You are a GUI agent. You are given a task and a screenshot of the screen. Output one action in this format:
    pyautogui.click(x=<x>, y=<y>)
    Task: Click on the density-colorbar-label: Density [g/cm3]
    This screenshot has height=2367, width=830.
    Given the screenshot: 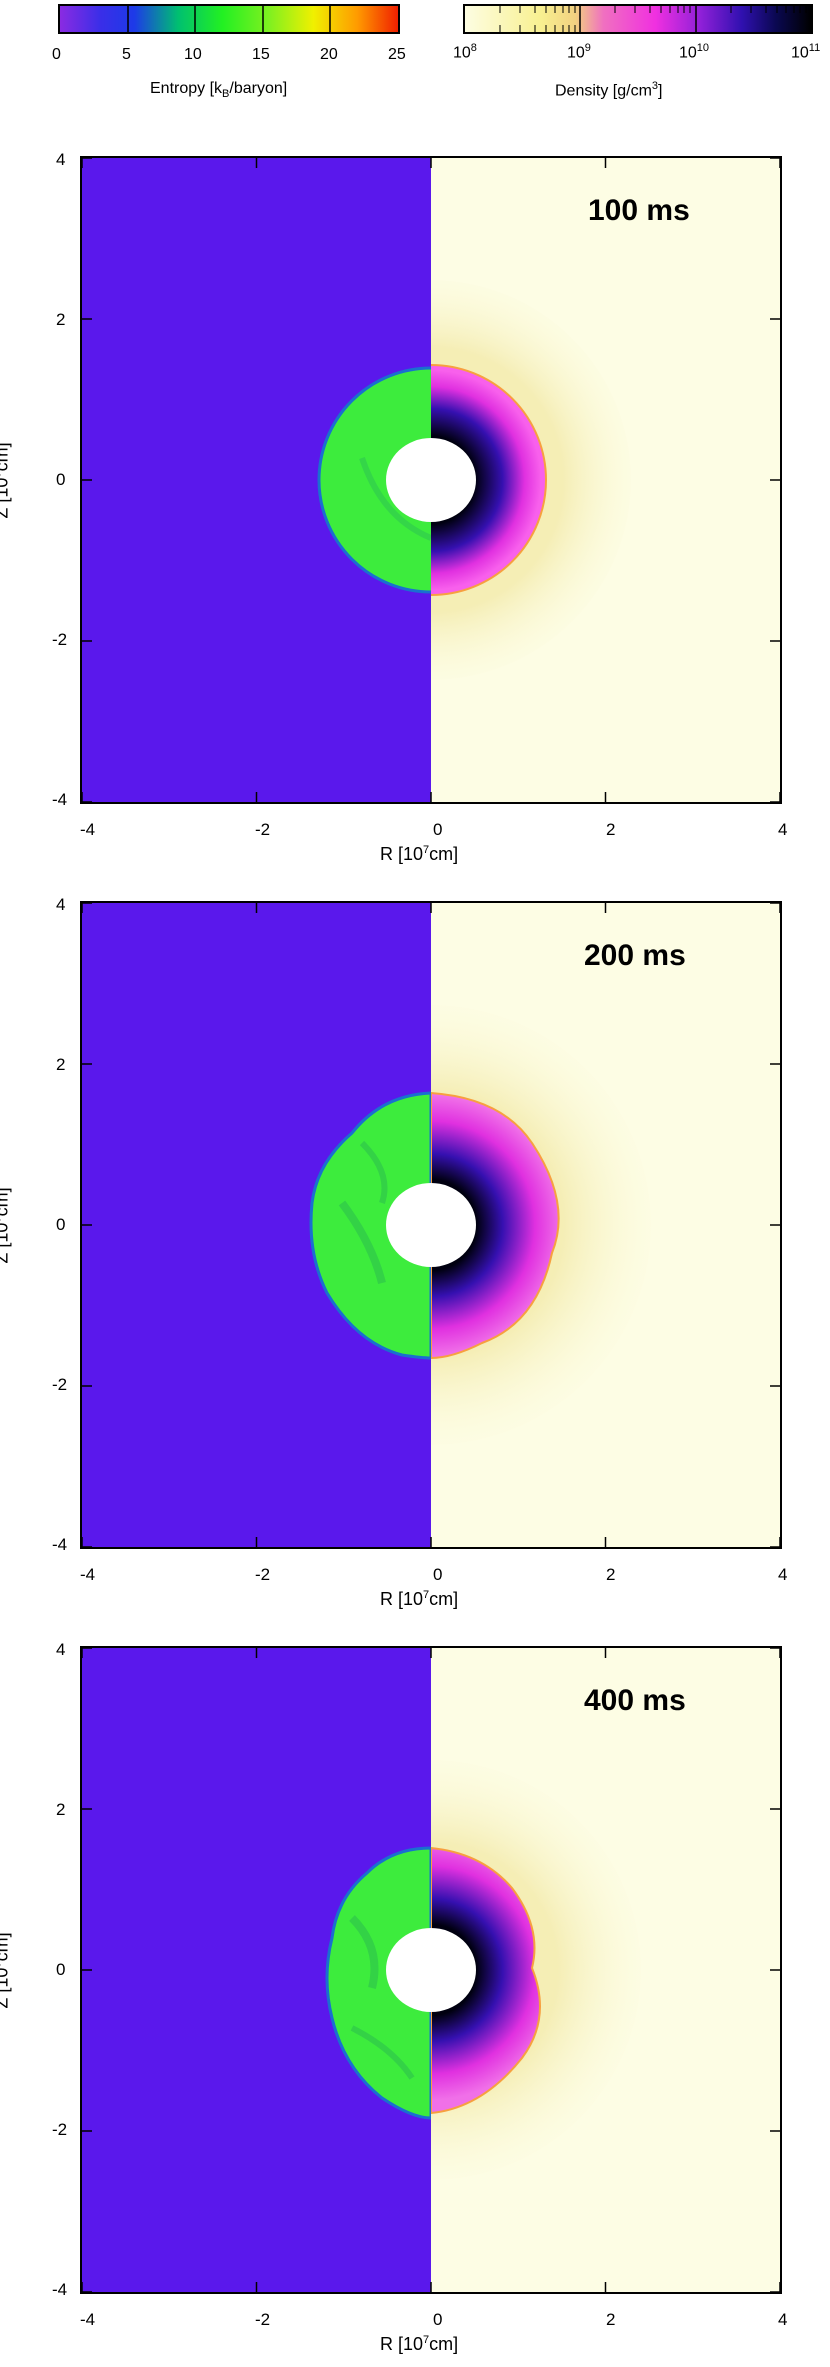 What is the action you would take?
    pyautogui.click(x=609, y=90)
    